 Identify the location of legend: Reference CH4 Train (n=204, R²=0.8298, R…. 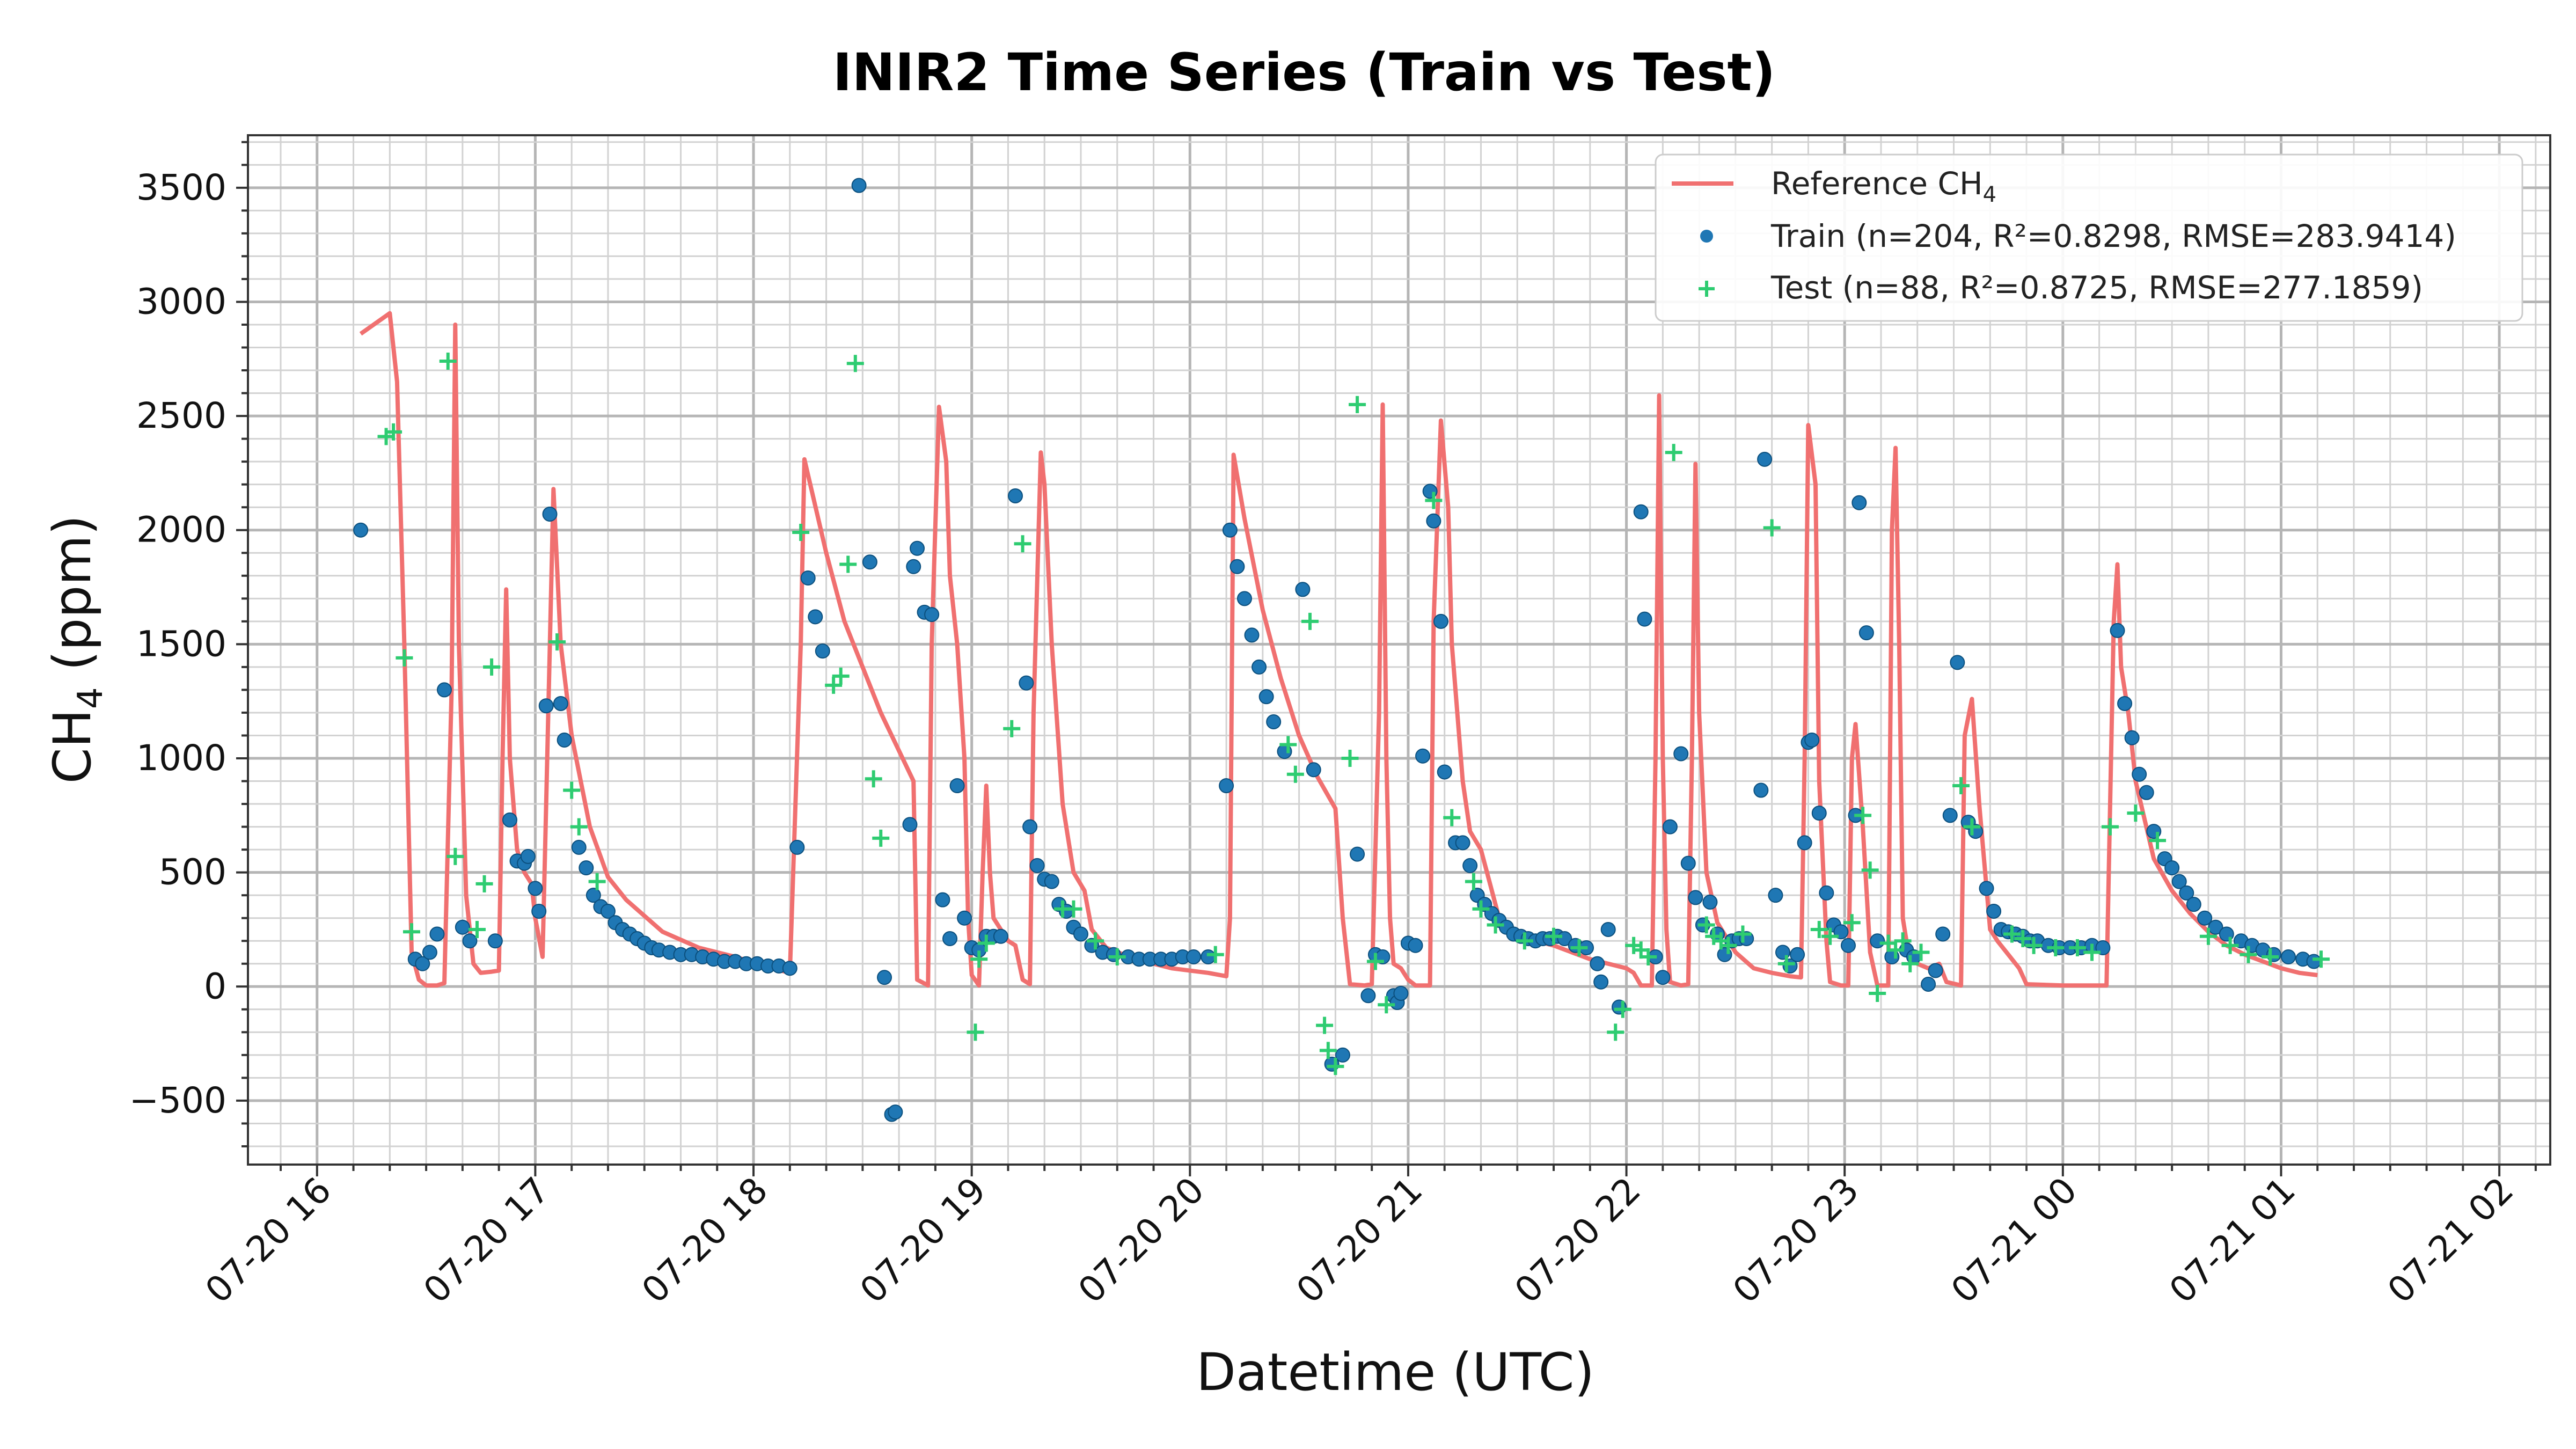
(2089, 237).